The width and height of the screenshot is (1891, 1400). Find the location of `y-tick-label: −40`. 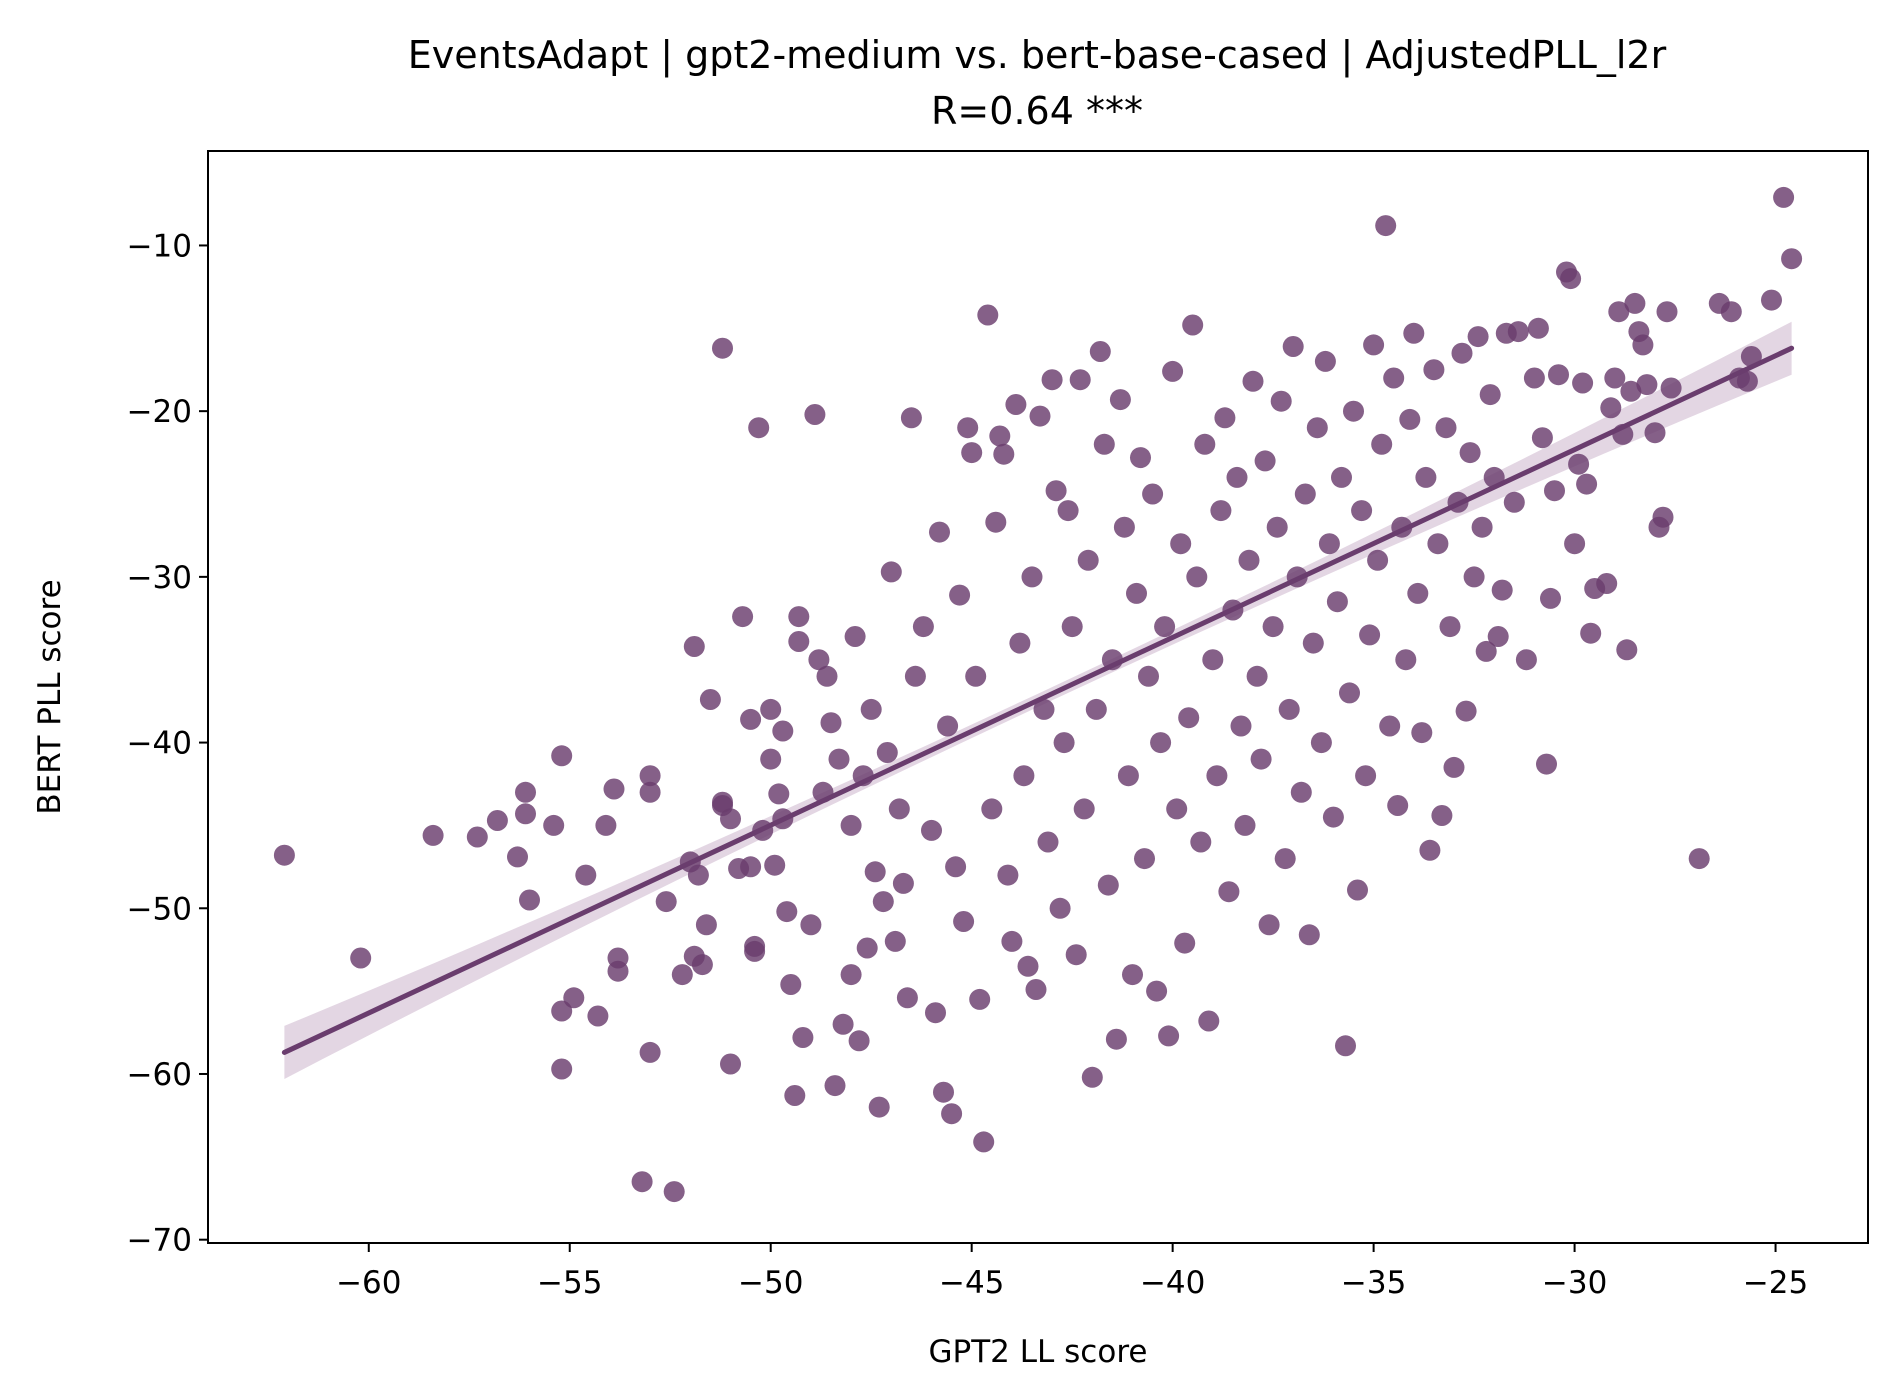

y-tick-label: −40 is located at coordinates (159, 744).